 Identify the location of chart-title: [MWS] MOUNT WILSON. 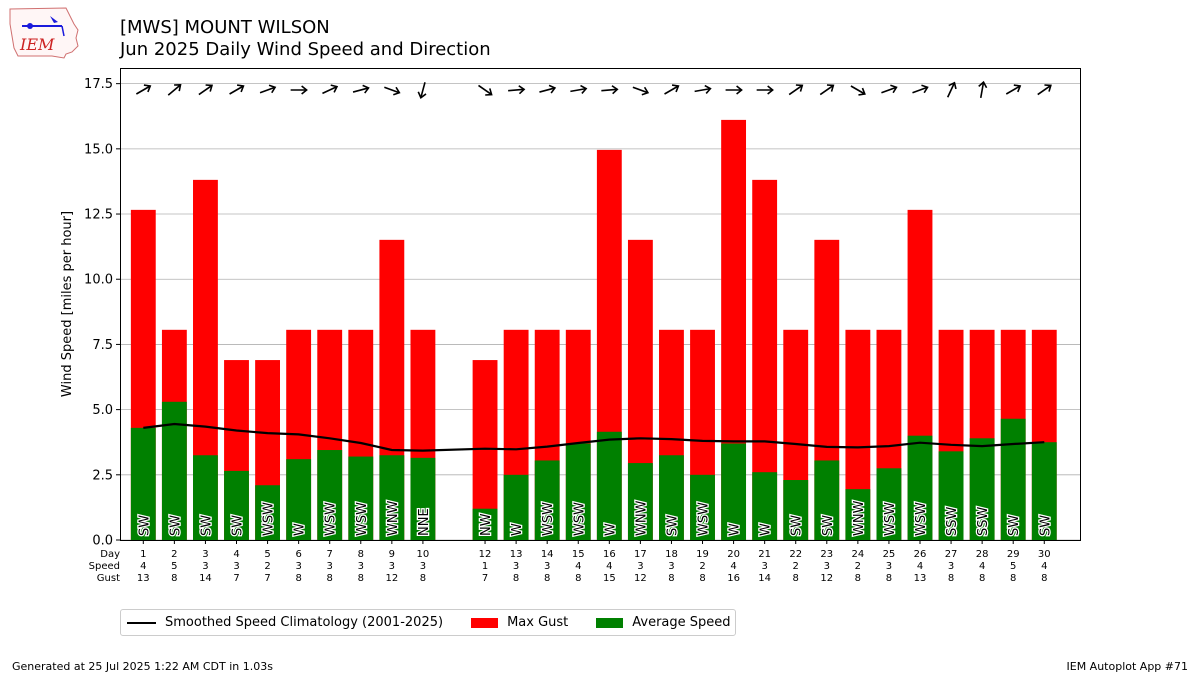
(225, 27).